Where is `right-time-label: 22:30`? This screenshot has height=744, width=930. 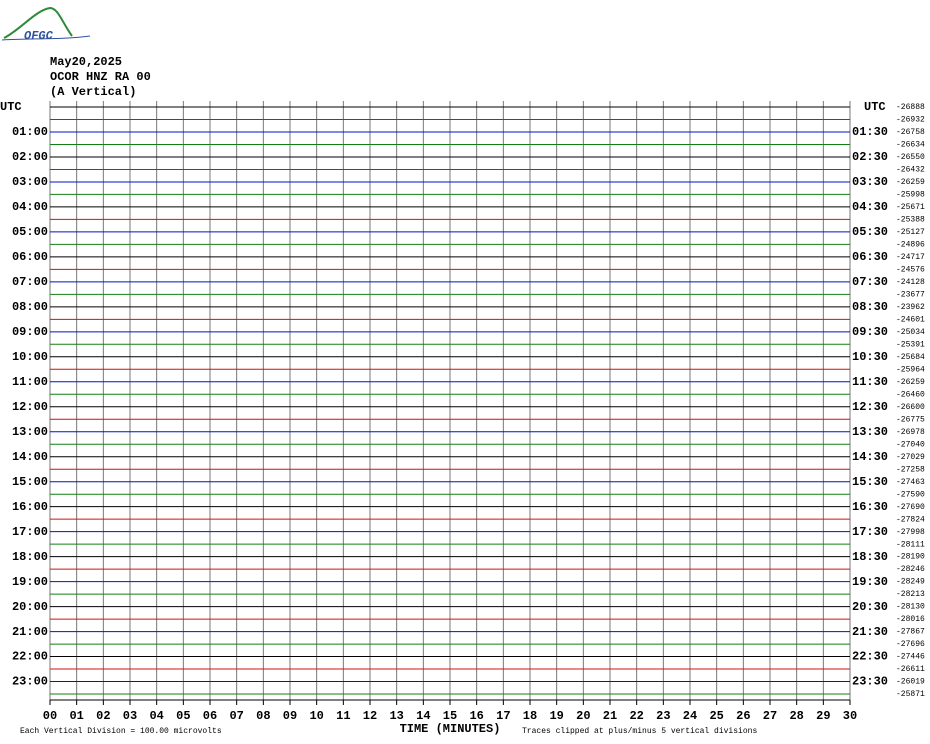 right-time-label: 22:30 is located at coordinates (870, 657).